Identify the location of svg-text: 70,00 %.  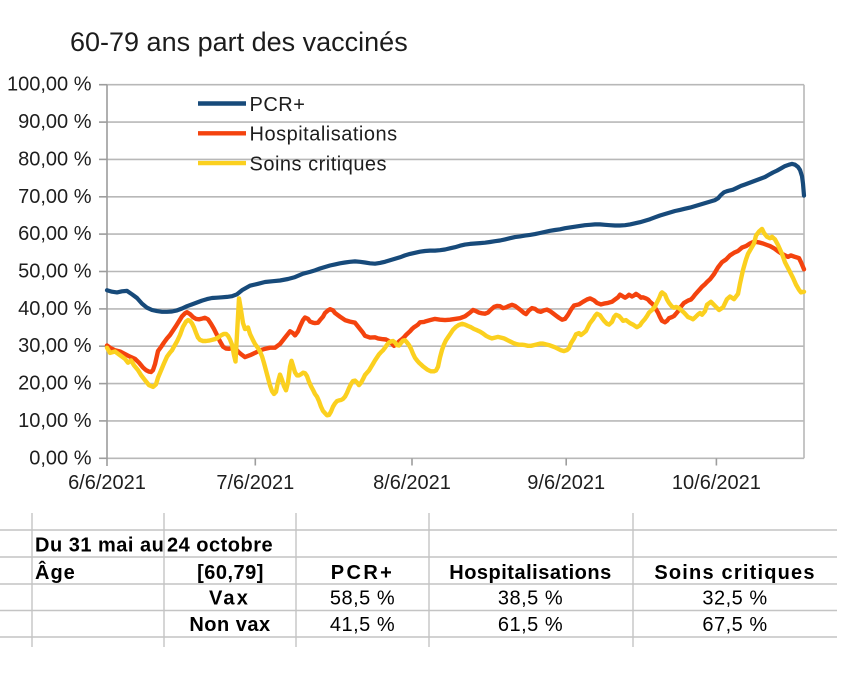
(55, 197).